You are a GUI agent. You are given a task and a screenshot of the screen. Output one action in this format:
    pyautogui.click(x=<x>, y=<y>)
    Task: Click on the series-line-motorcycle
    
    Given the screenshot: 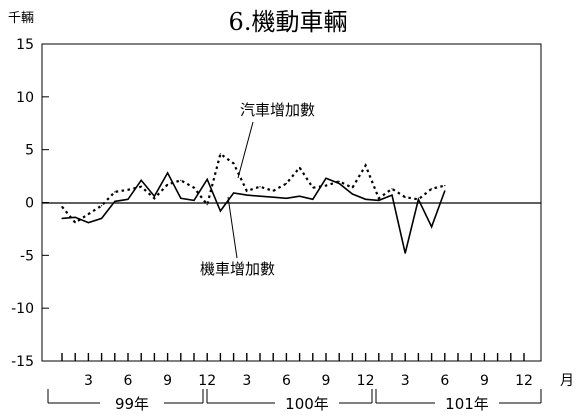 What is the action you would take?
    pyautogui.click(x=253, y=212)
    